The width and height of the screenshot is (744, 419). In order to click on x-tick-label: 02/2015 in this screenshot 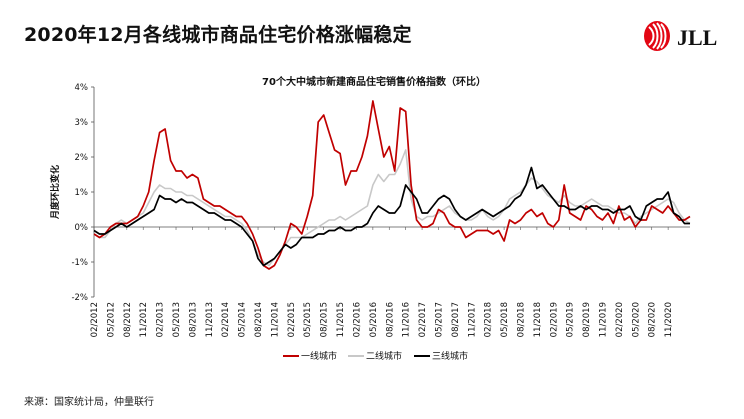, I will do `click(292, 319)`.